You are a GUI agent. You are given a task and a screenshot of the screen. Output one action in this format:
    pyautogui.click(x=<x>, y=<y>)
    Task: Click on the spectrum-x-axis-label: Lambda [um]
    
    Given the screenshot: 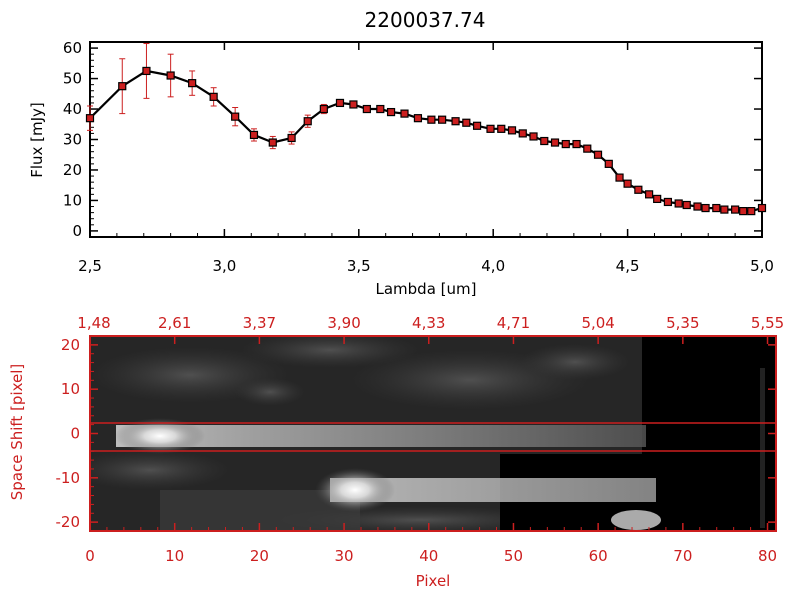 What is the action you would take?
    pyautogui.click(x=426, y=289)
    